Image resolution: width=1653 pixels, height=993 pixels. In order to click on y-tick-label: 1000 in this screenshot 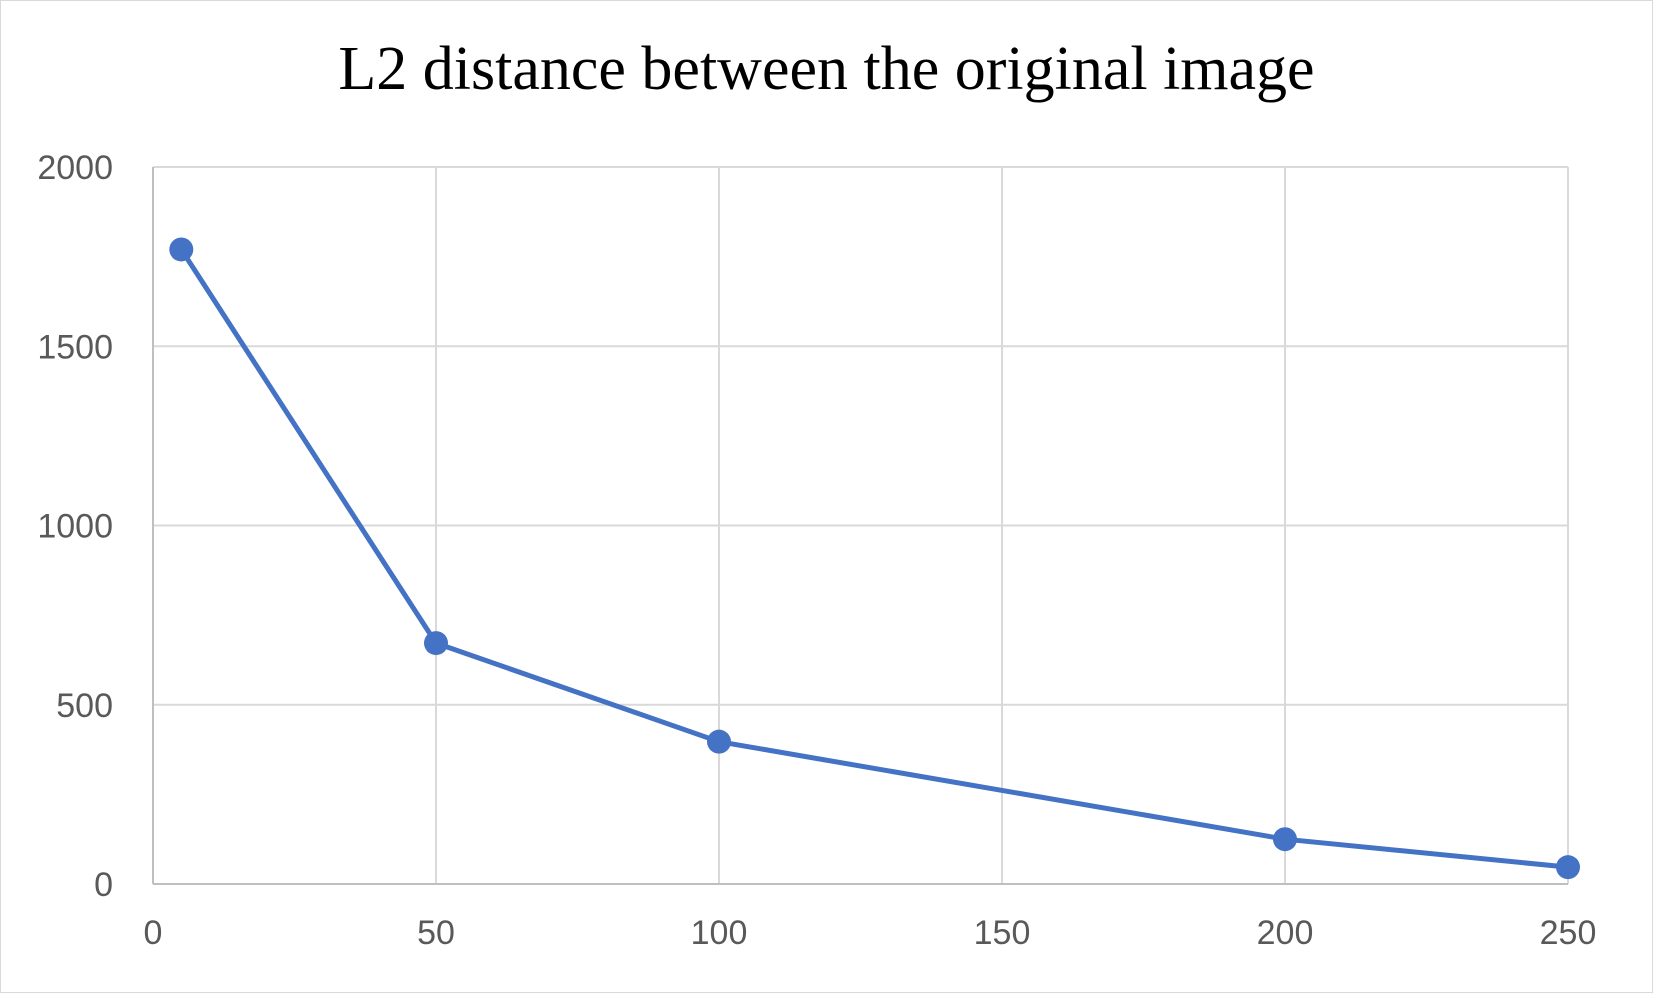, I will do `click(75, 527)`.